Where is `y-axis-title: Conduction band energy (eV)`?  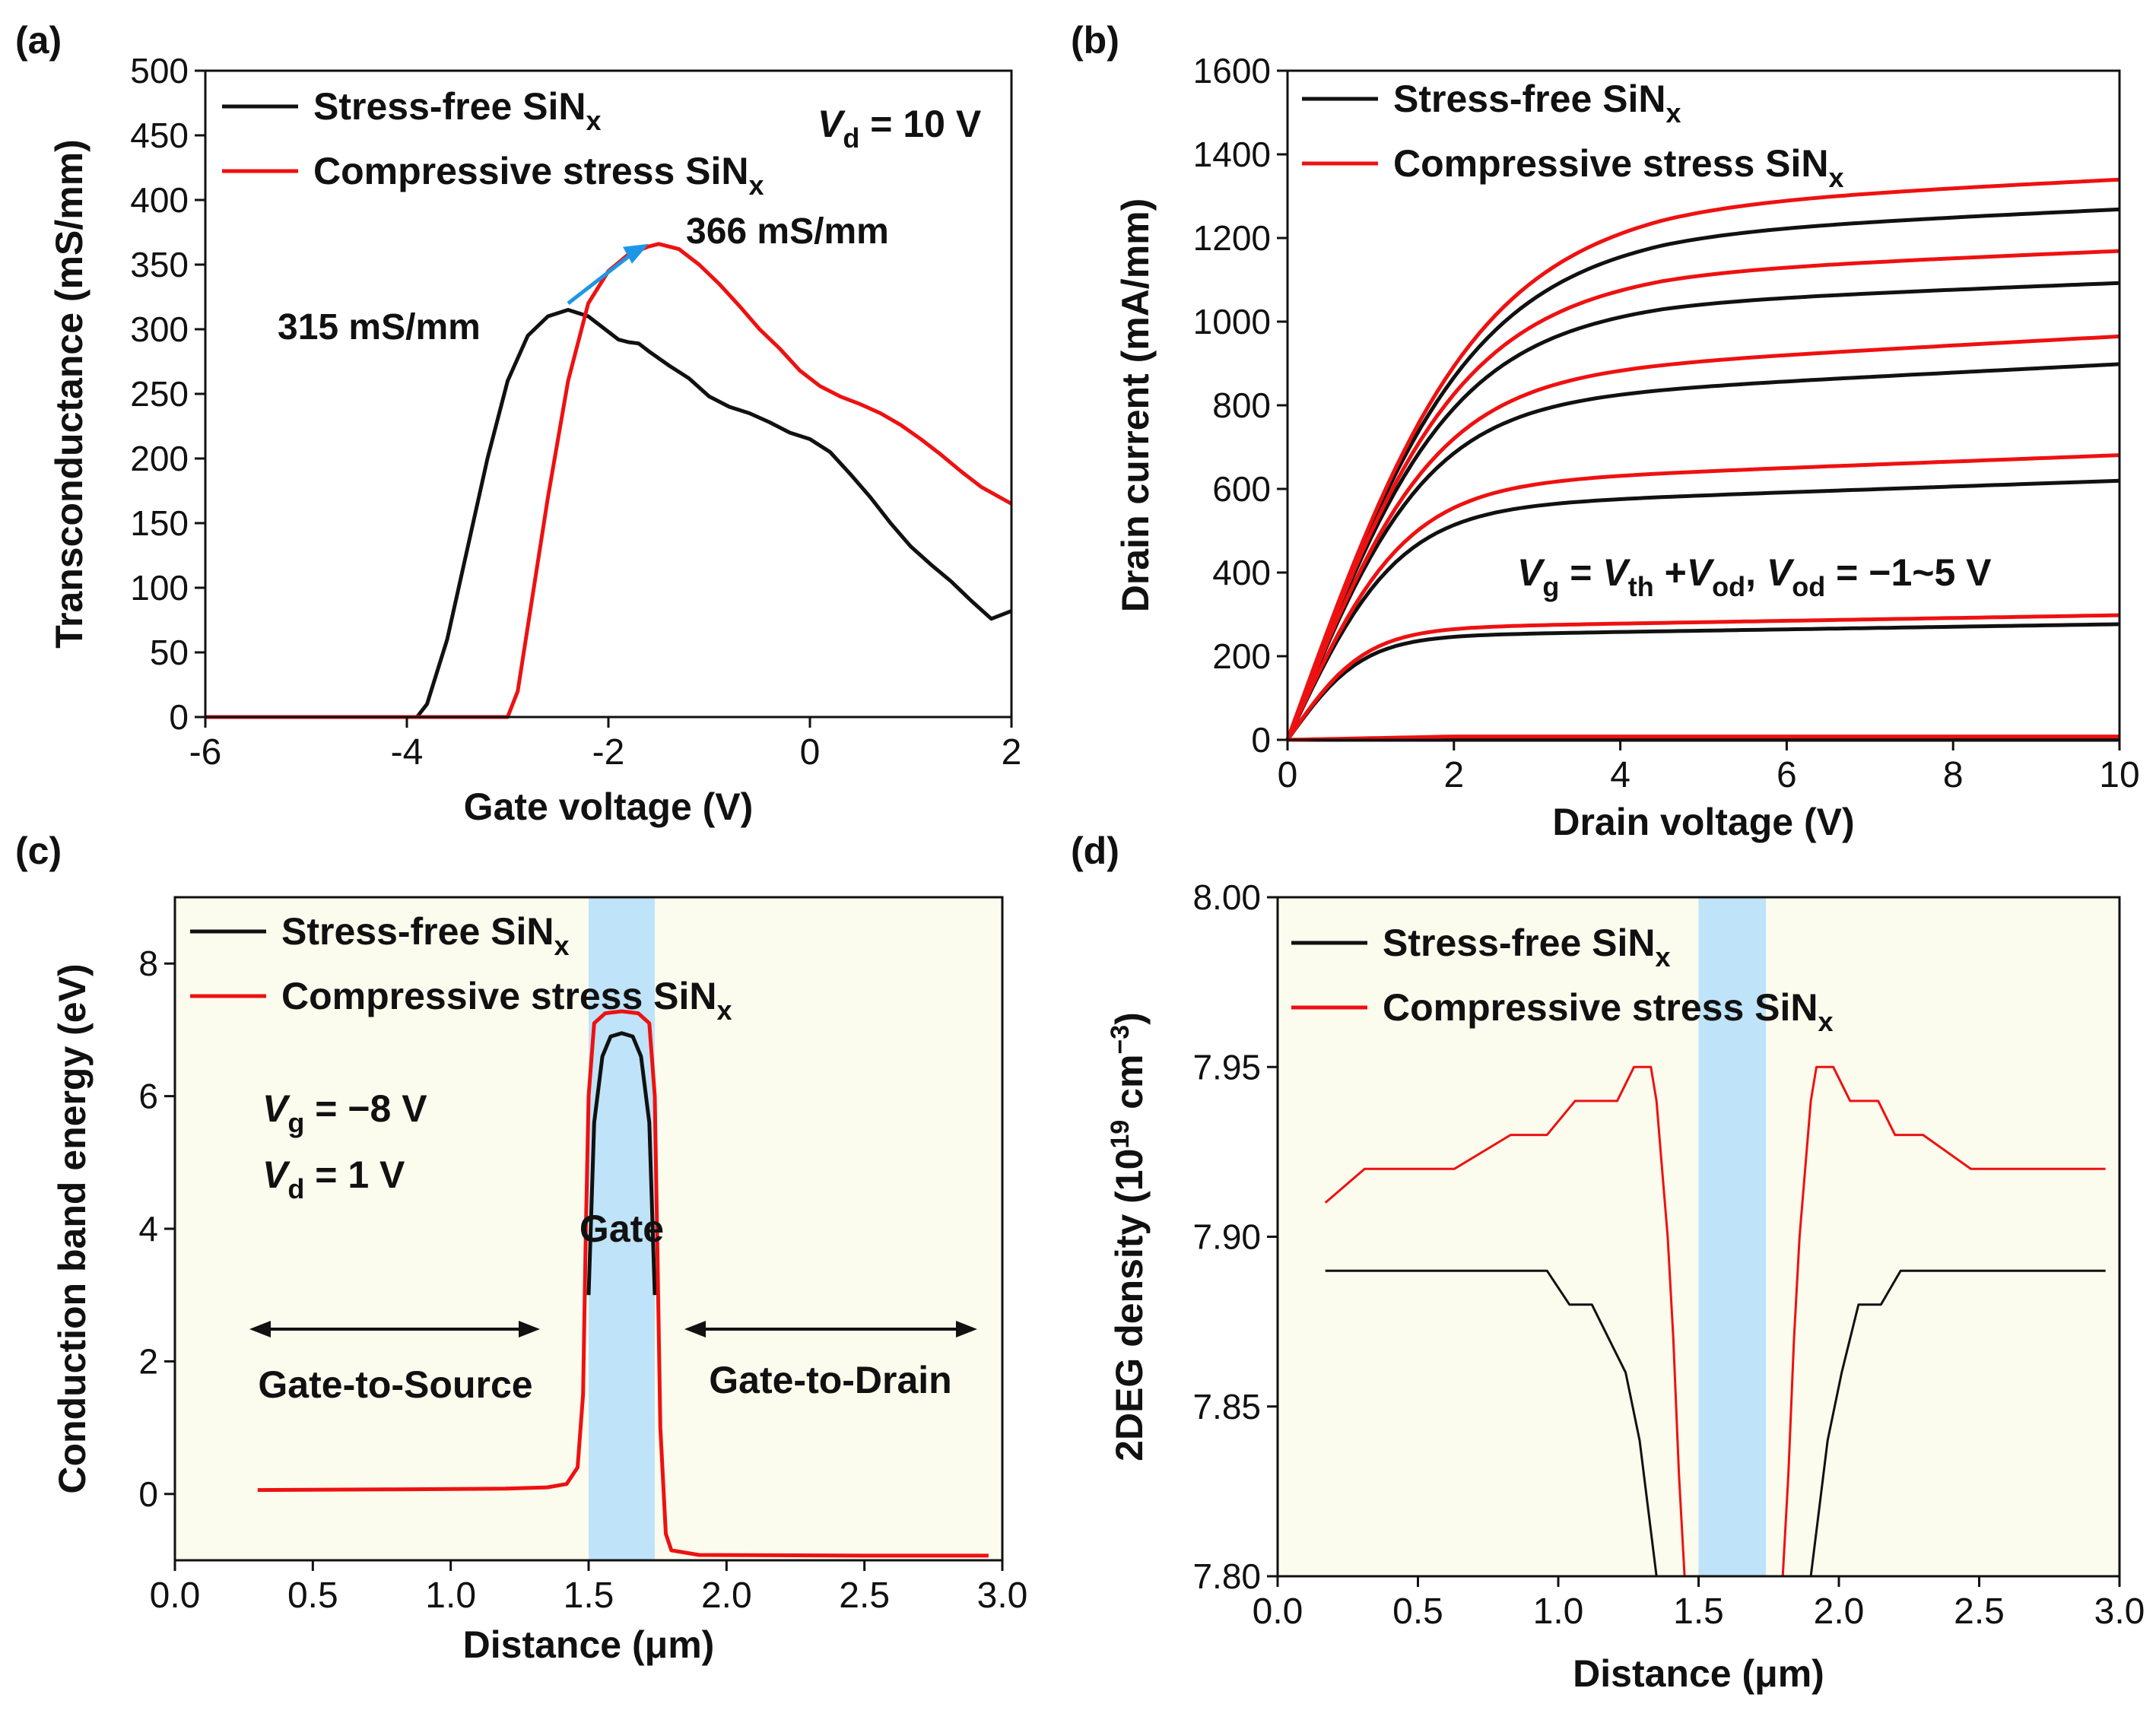
y-axis-title: Conduction band energy (eV) is located at coordinates (72, 1228).